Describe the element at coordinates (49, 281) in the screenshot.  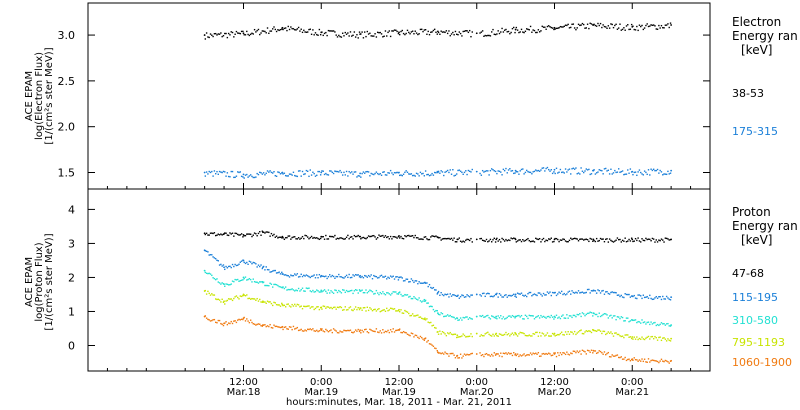
I see `proton-ylabel-line3: [1/(cm²s ster MeV)]` at that location.